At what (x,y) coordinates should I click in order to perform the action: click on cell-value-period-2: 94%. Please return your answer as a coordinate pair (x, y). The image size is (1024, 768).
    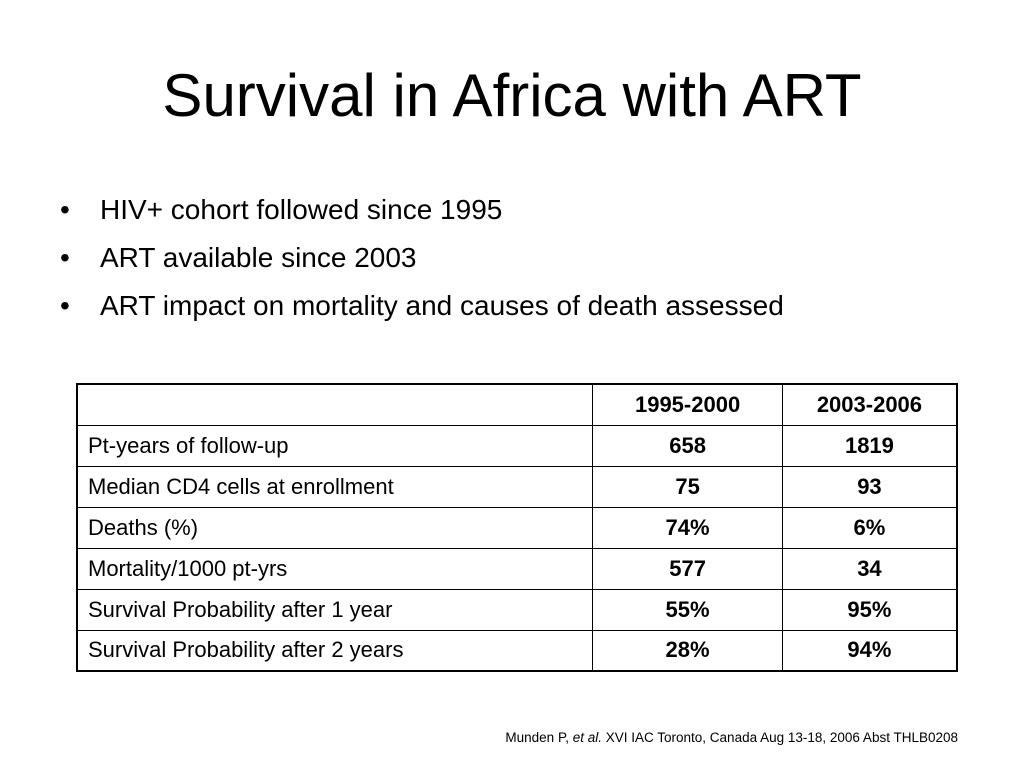
    Looking at the image, I should click on (869, 650).